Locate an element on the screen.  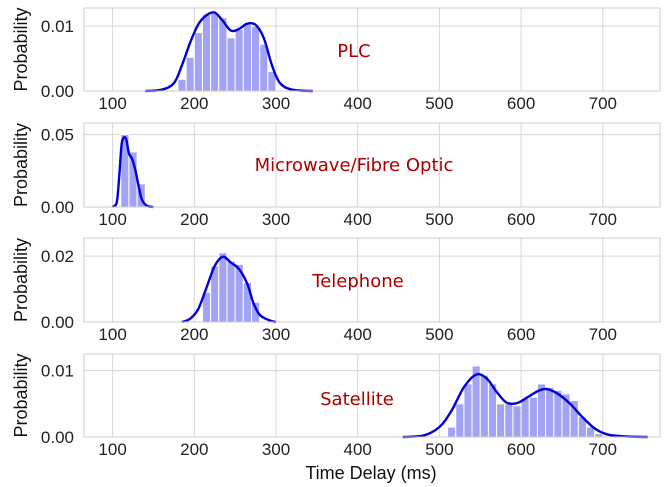
y-tick-label: 0.05 is located at coordinates (57, 135).